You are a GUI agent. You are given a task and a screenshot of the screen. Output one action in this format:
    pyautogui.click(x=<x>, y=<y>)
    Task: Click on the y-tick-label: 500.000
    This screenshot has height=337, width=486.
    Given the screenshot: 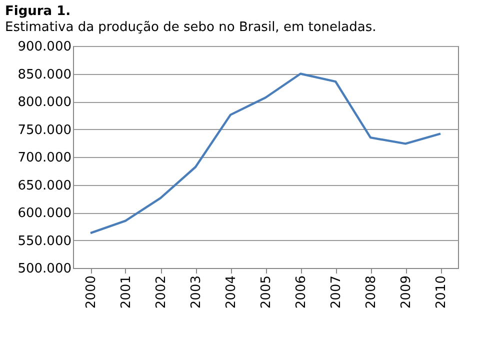 What is the action you would take?
    pyautogui.click(x=45, y=269)
    